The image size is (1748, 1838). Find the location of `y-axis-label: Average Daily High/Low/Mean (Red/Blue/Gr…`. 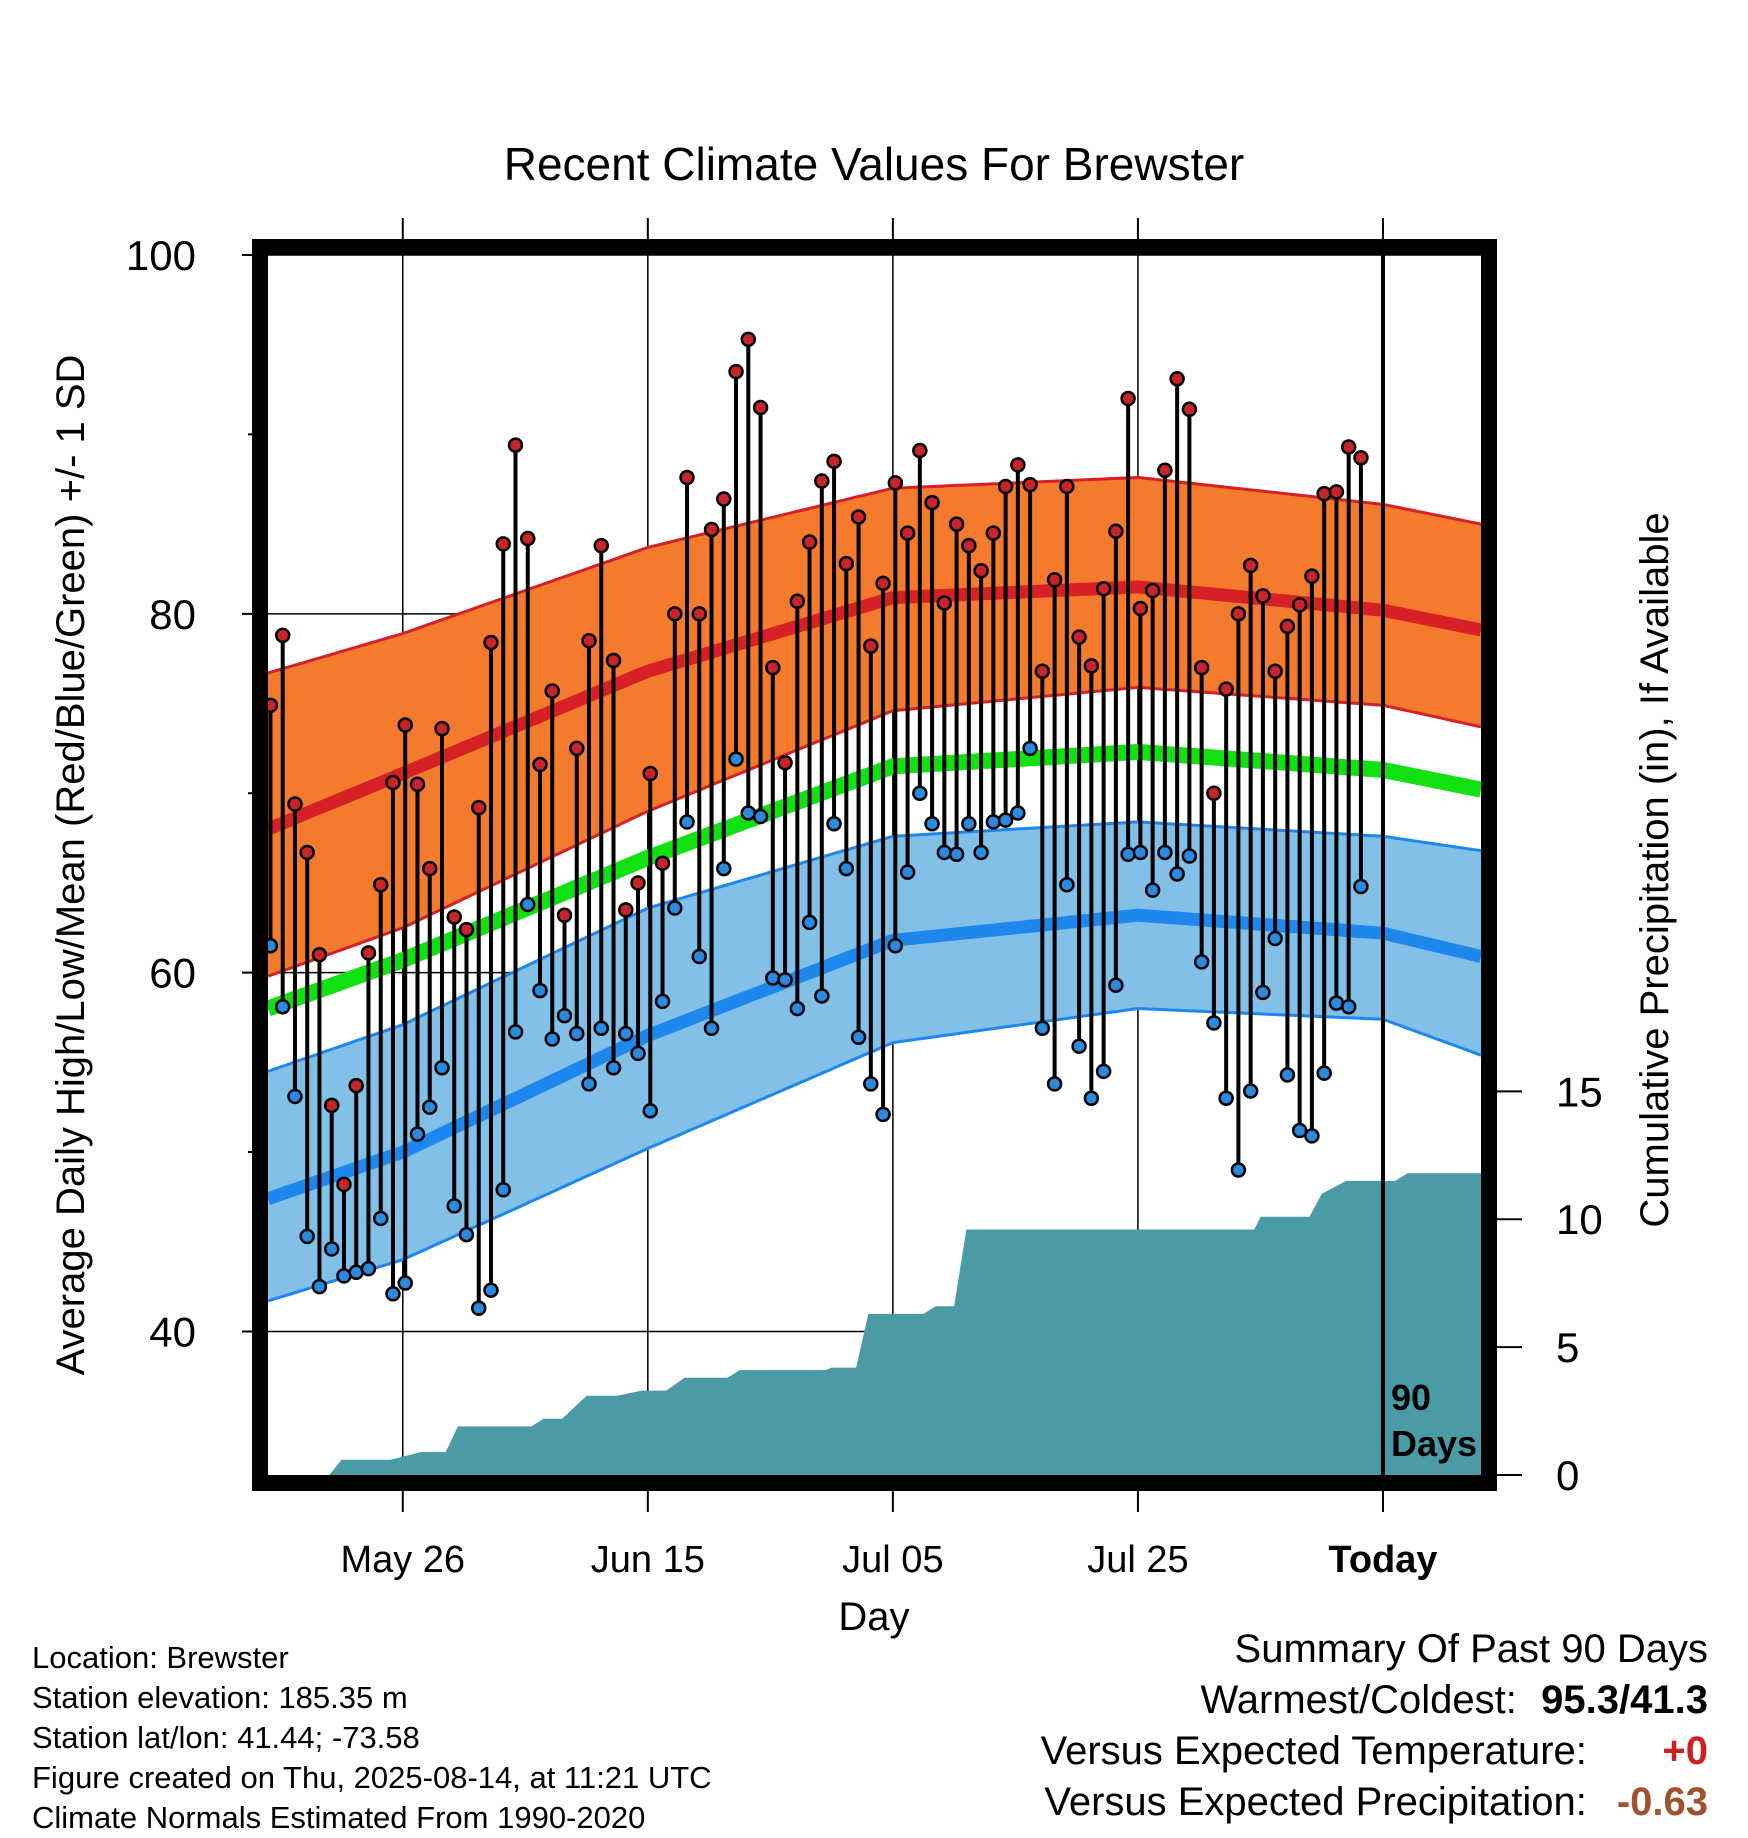

y-axis-label: Average Daily High/Low/Mean (Red/Blue/Gr… is located at coordinates (71, 865).